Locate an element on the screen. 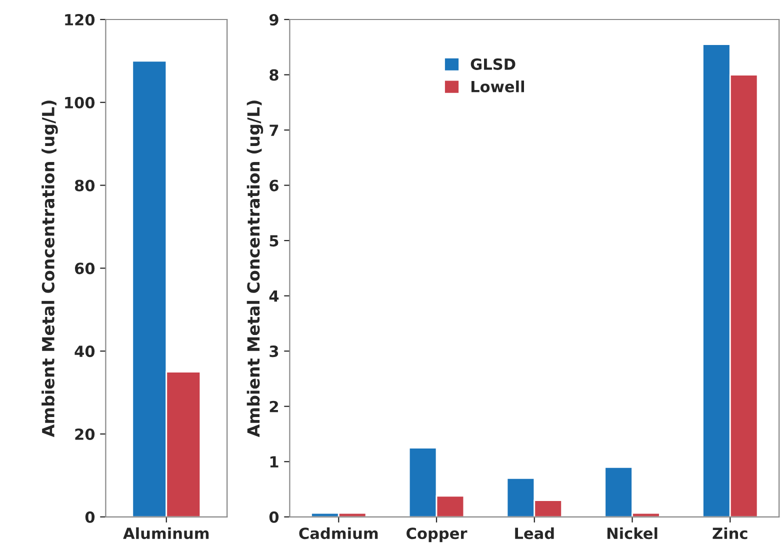 The height and width of the screenshot is (557, 783). y-tick-label: 2 is located at coordinates (274, 406).